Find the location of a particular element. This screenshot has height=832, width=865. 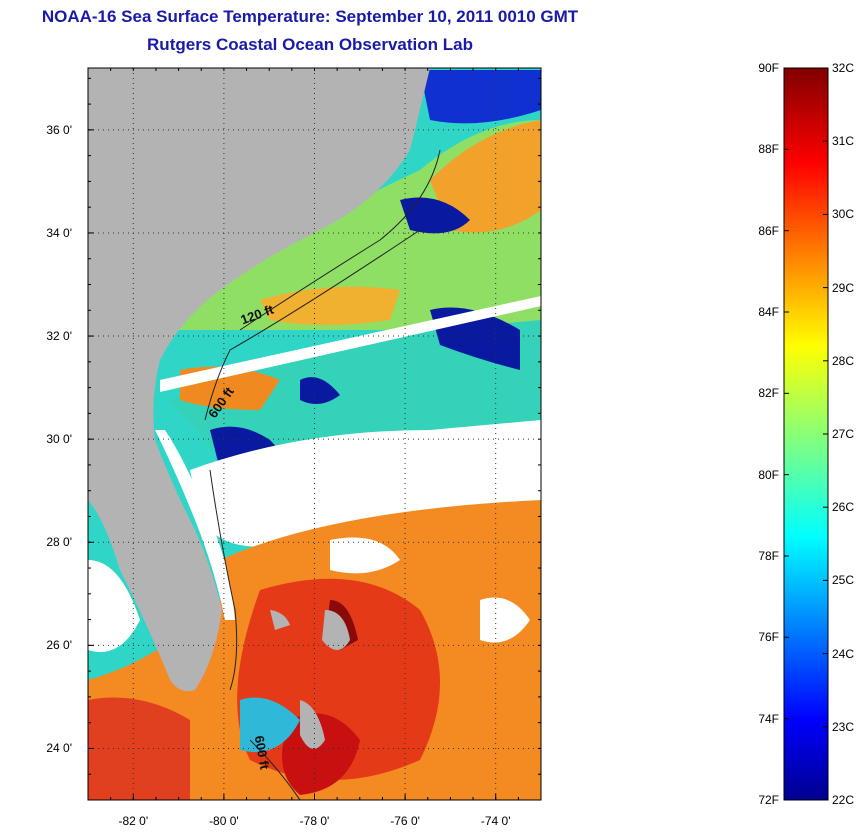

colorbar-f-label: 76F is located at coordinates (768, 637).